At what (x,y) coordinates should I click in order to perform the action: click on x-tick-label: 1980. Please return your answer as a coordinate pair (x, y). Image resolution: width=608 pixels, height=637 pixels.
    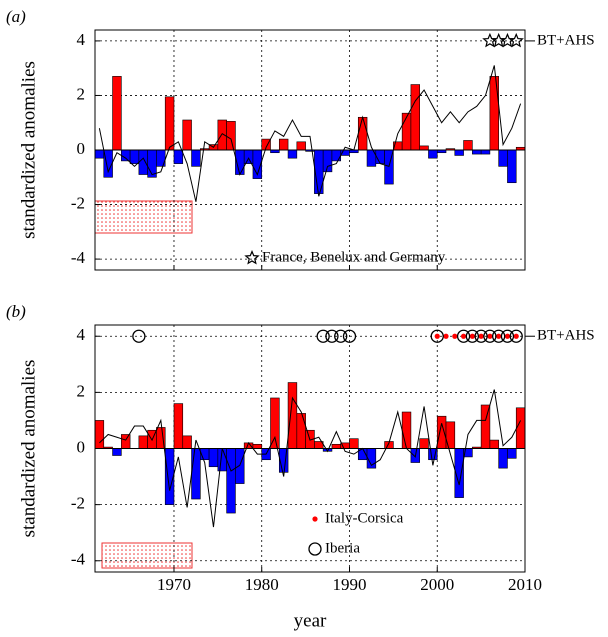
    Looking at the image, I should click on (262, 584).